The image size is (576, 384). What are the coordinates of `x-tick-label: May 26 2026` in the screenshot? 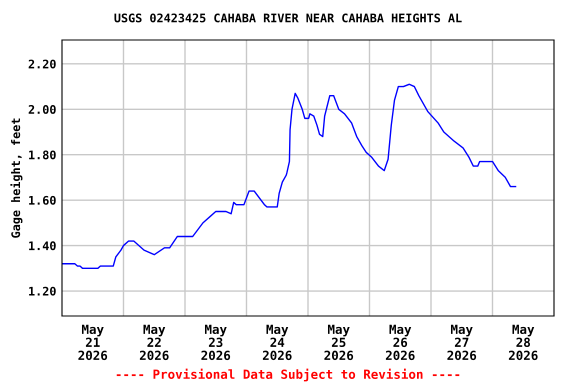 It's located at (400, 342).